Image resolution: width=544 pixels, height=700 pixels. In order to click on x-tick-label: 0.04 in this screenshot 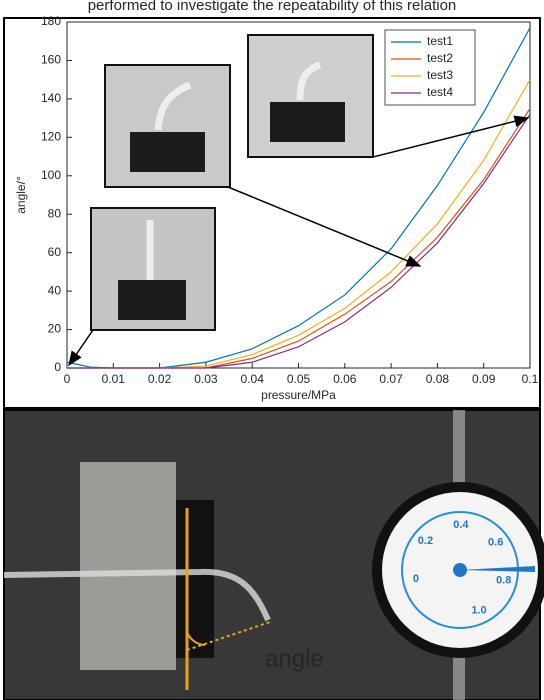, I will do `click(253, 379)`.